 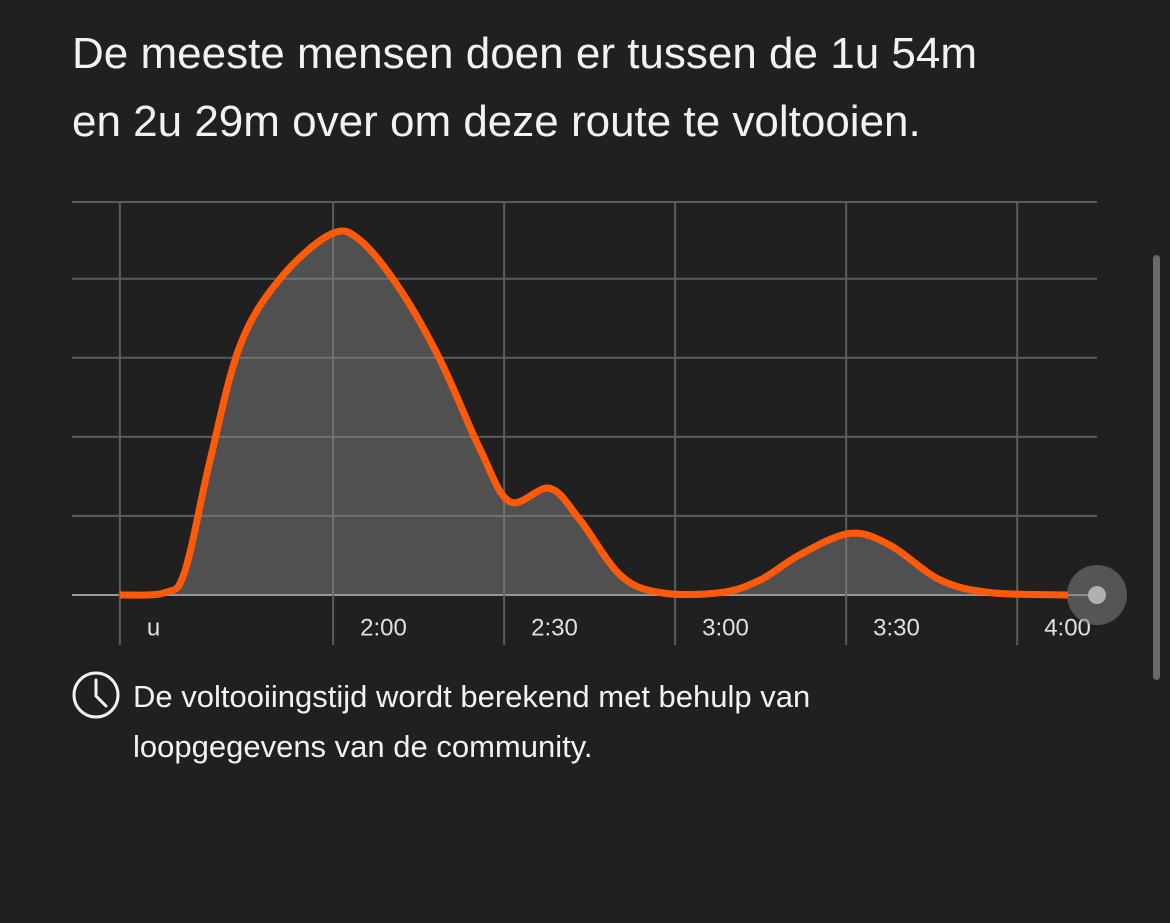 What do you see at coordinates (153, 627) in the screenshot?
I see `x-tick-label: u` at bounding box center [153, 627].